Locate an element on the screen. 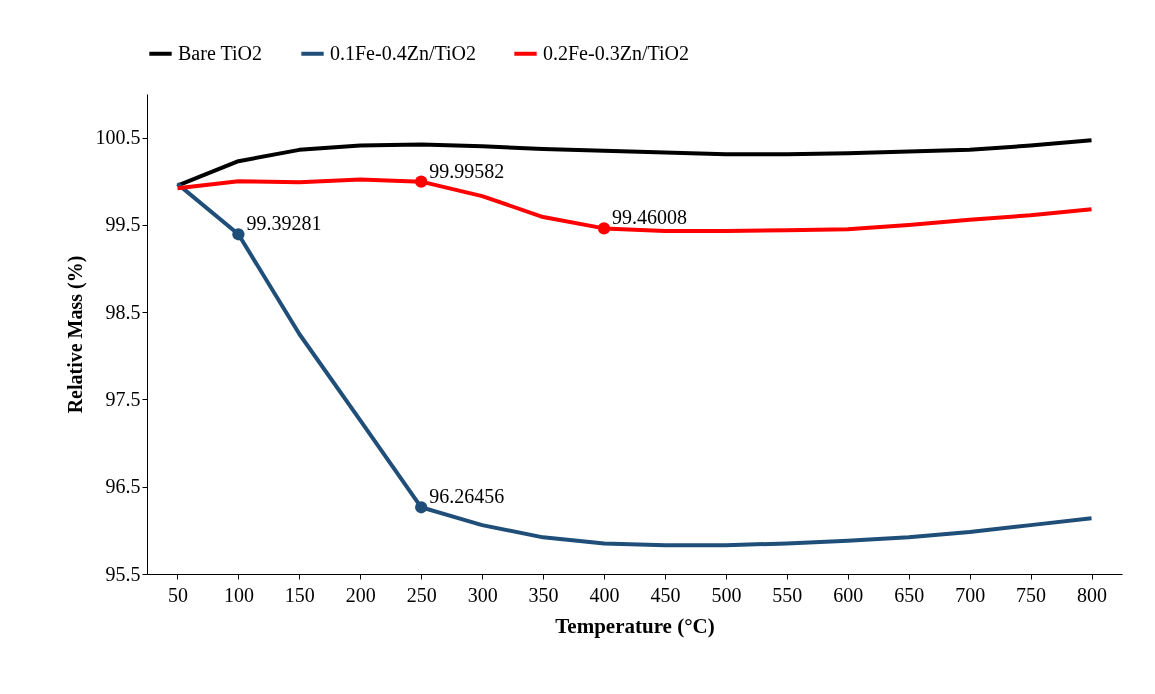 The image size is (1155, 694). x-tick-label: 450 is located at coordinates (665, 594).